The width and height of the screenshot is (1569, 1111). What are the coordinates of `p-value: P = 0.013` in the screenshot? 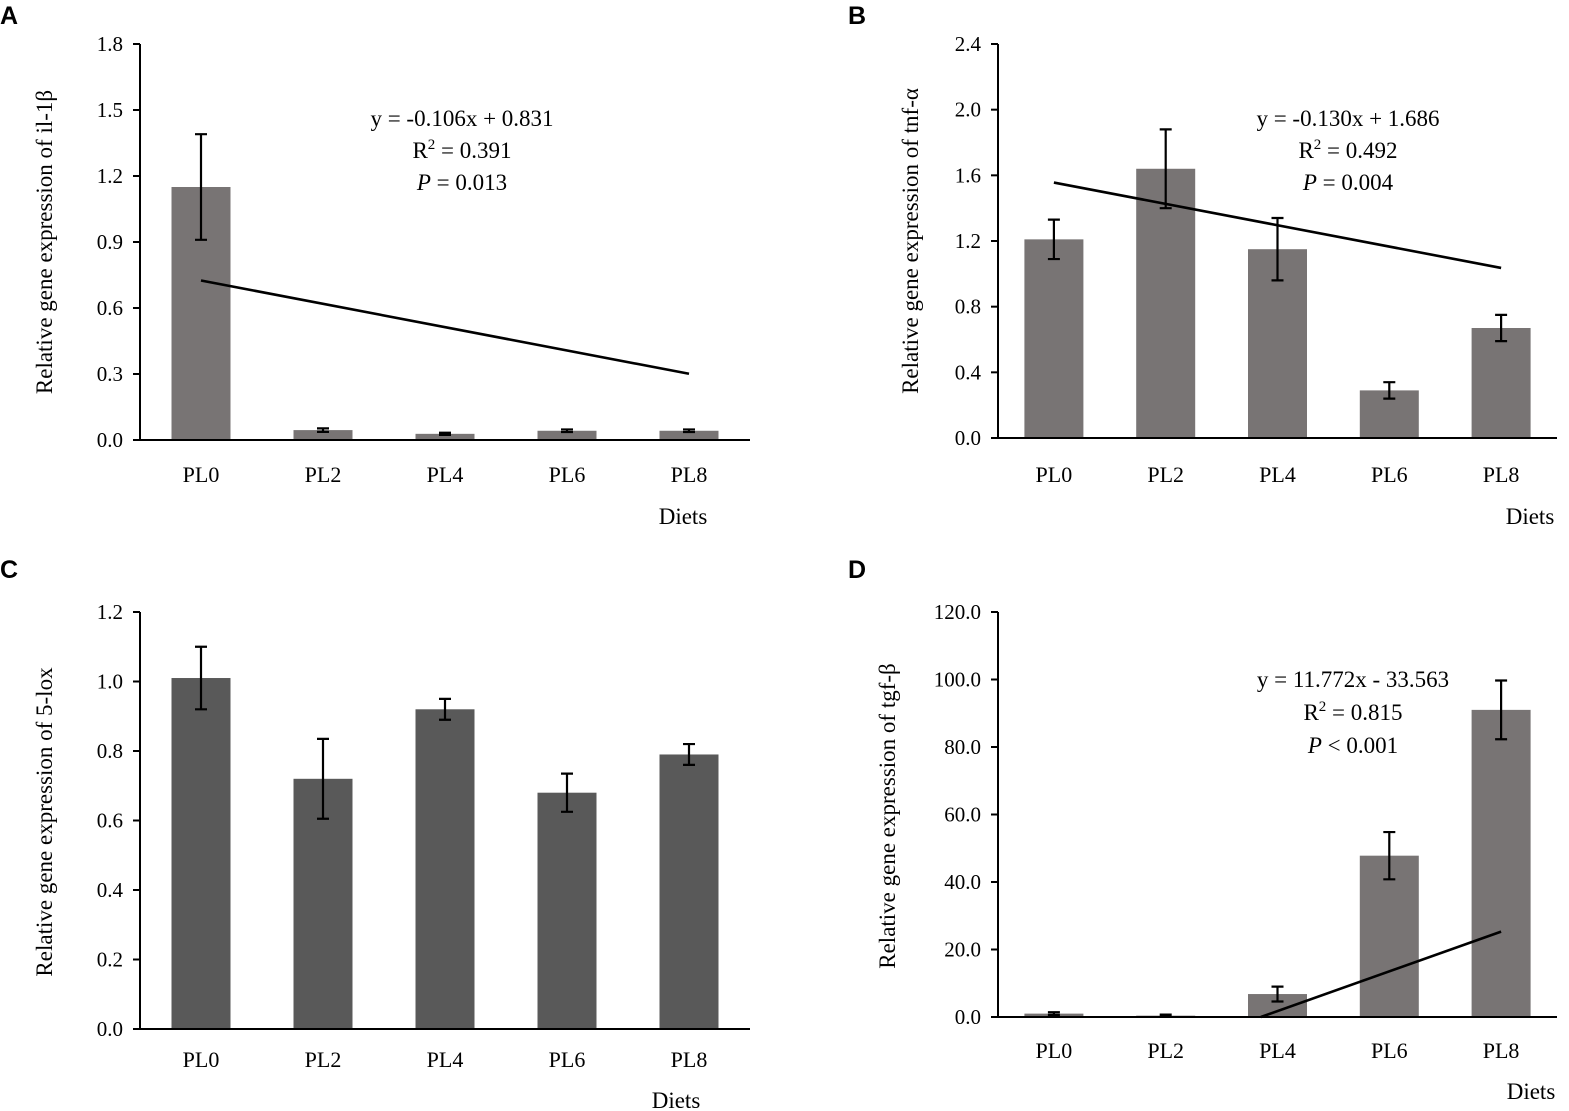 It's located at (461, 182).